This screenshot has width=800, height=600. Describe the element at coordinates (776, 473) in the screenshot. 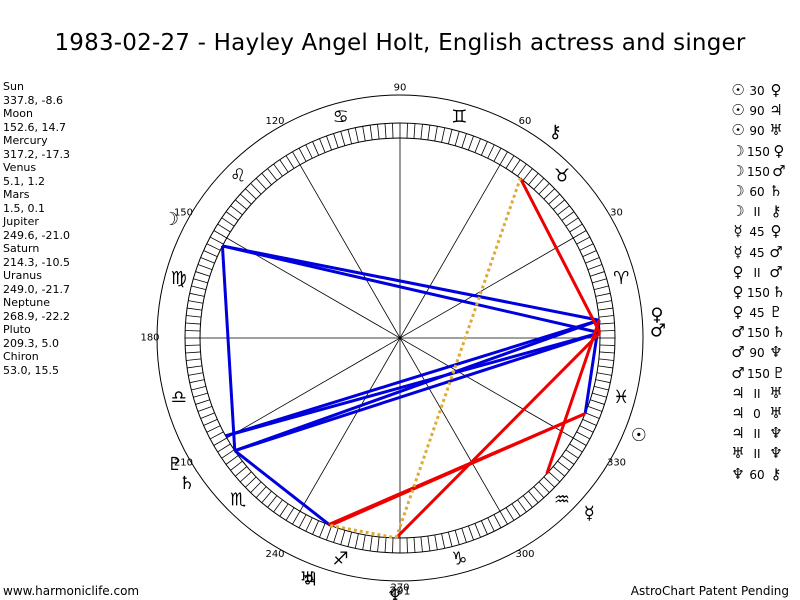

I see `chiron-icon: ⚷` at that location.